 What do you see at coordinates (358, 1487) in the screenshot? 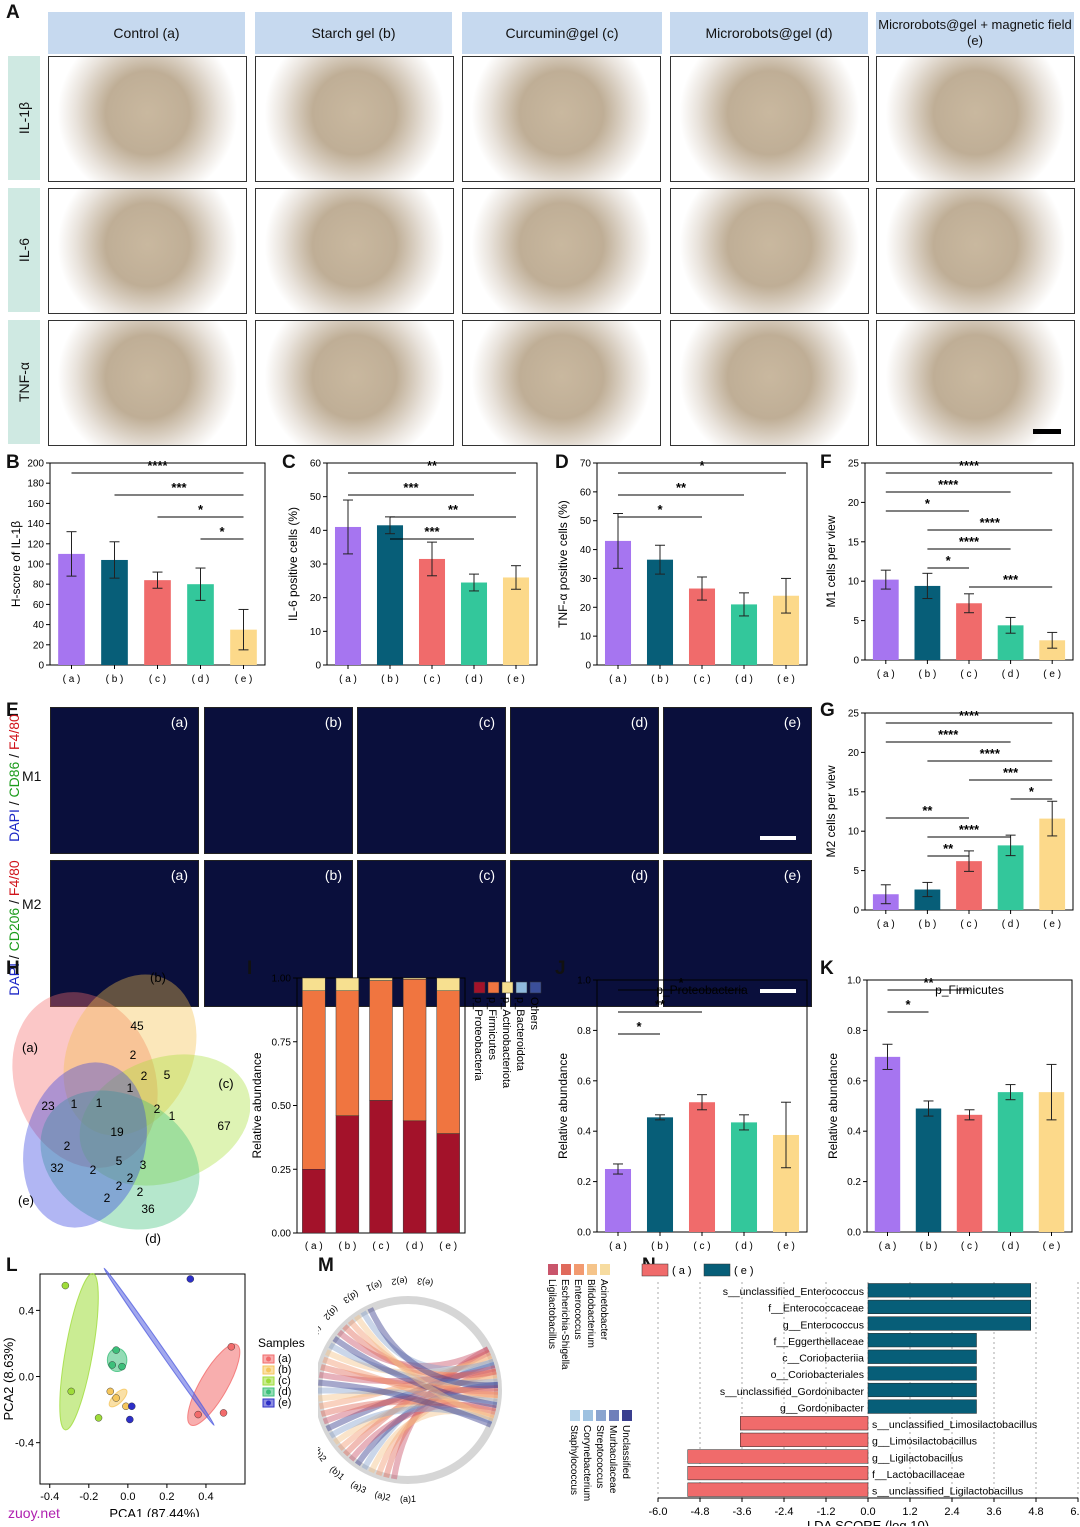
I see `chord-sample-label: (a)3` at bounding box center [358, 1487].